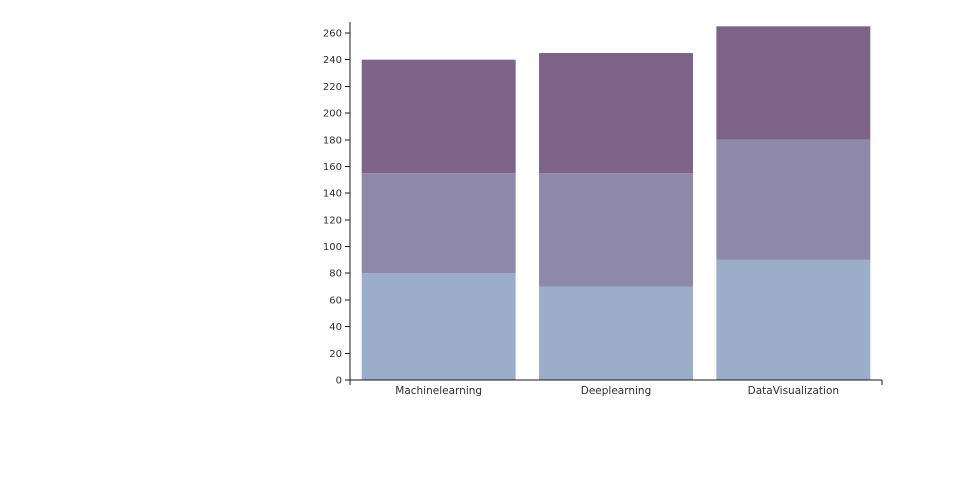 The width and height of the screenshot is (960, 500). Describe the element at coordinates (332, 220) in the screenshot. I see `y-tick-label: 120` at that location.